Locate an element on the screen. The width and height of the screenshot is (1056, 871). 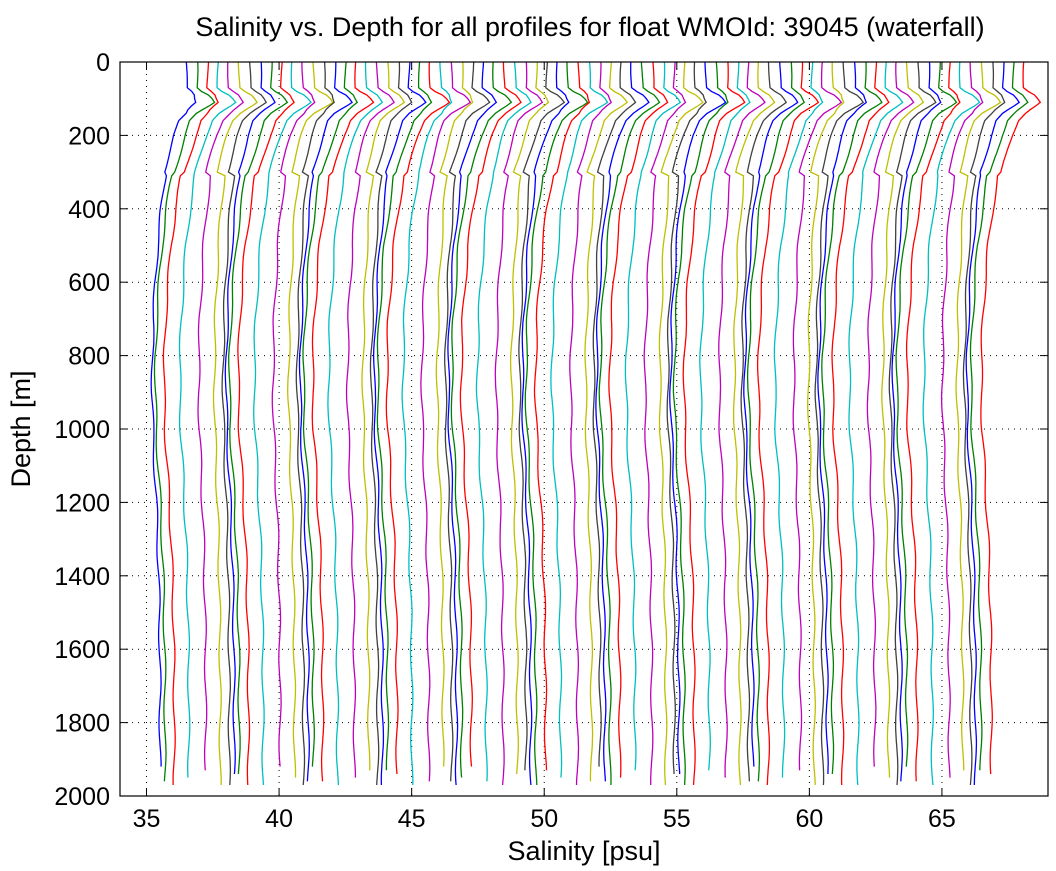
x-tick-label: 55 is located at coordinates (677, 819).